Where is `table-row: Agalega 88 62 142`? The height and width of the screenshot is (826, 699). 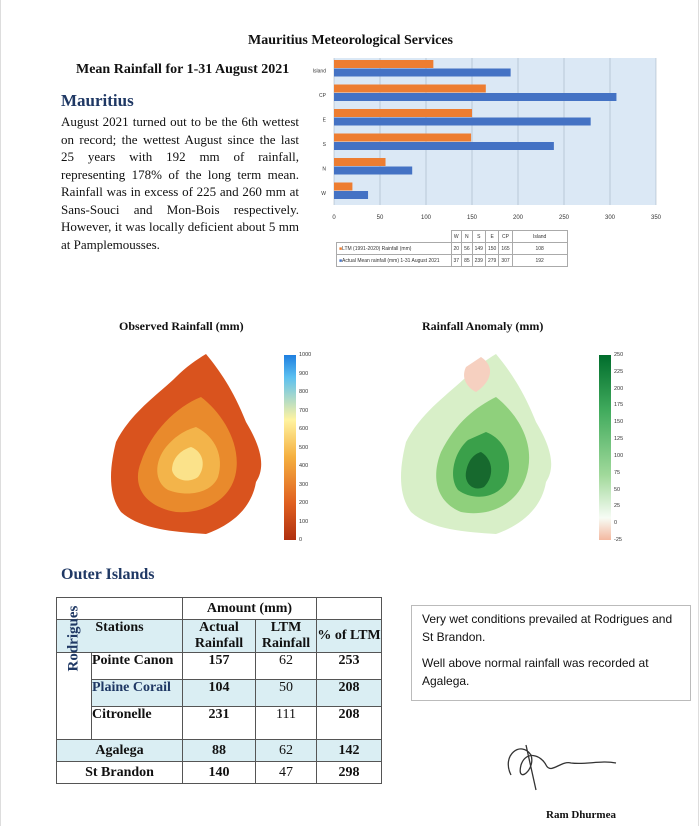
table-row: Agalega 88 62 142 is located at coordinates (219, 750).